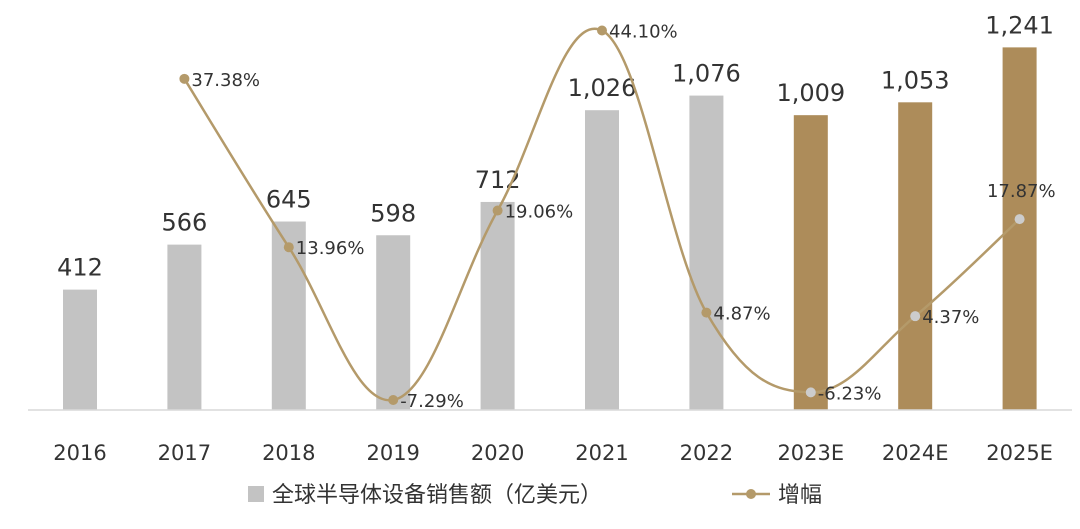 This screenshot has height=529, width=1080. What do you see at coordinates (602, 30) in the screenshot?
I see `growth-marker-2021` at bounding box center [602, 30].